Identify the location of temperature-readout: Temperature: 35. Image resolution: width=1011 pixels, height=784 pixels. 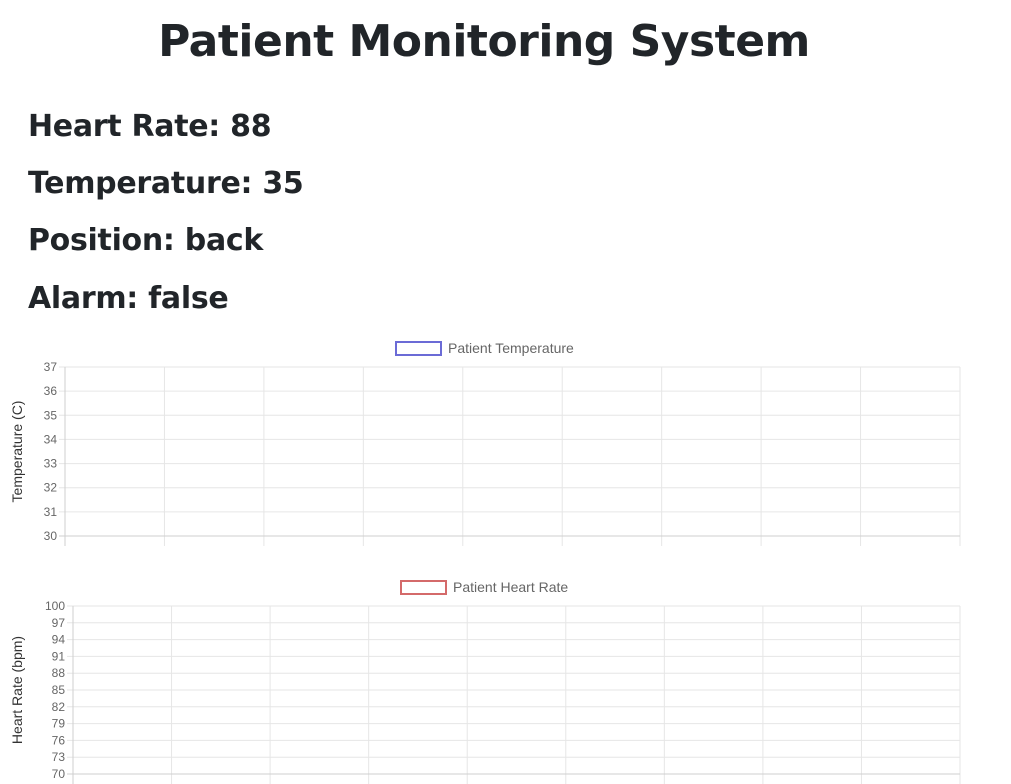
(166, 184).